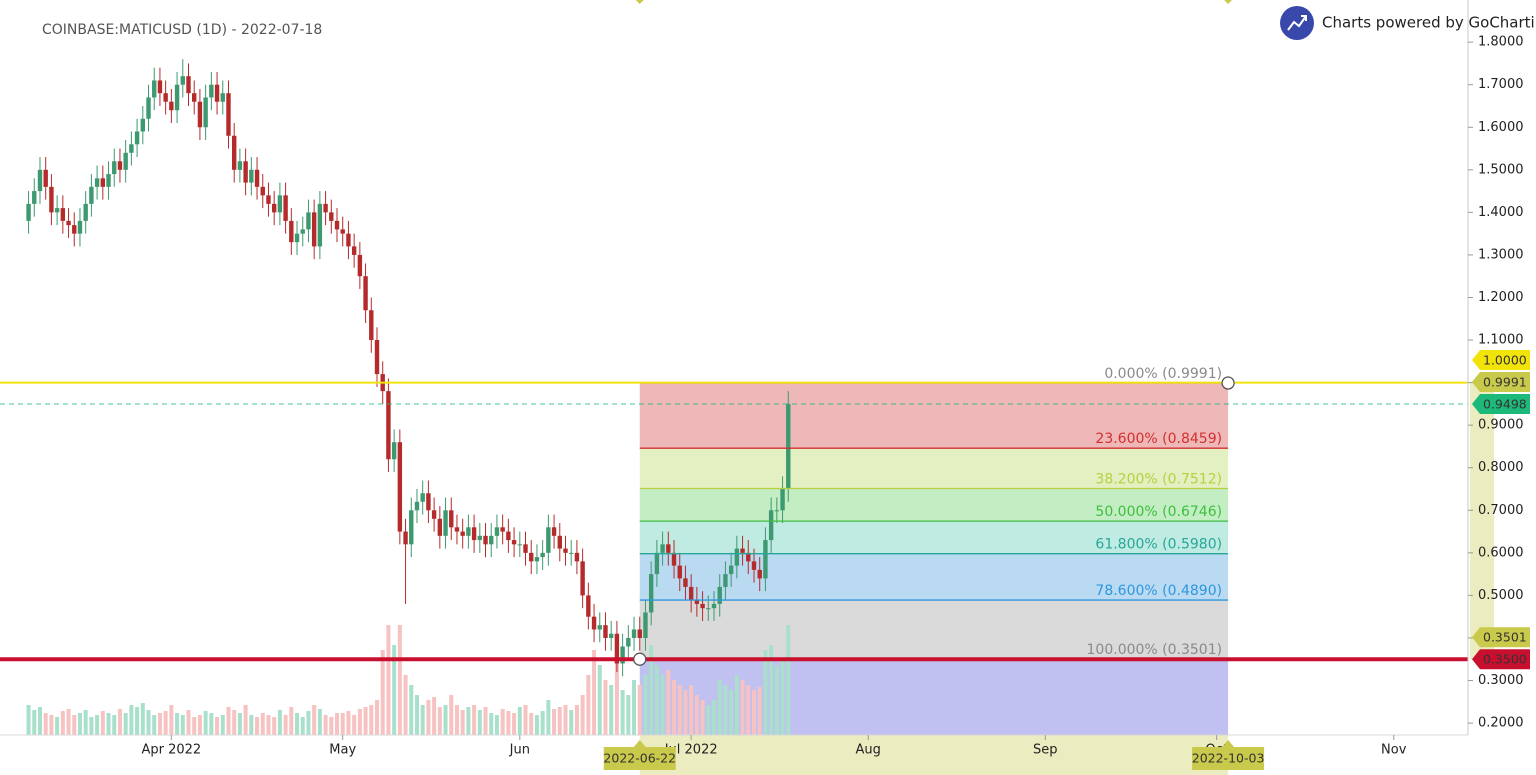 Image resolution: width=1536 pixels, height=775 pixels. I want to click on date-marker: 2022-06-22, so click(639, 755).